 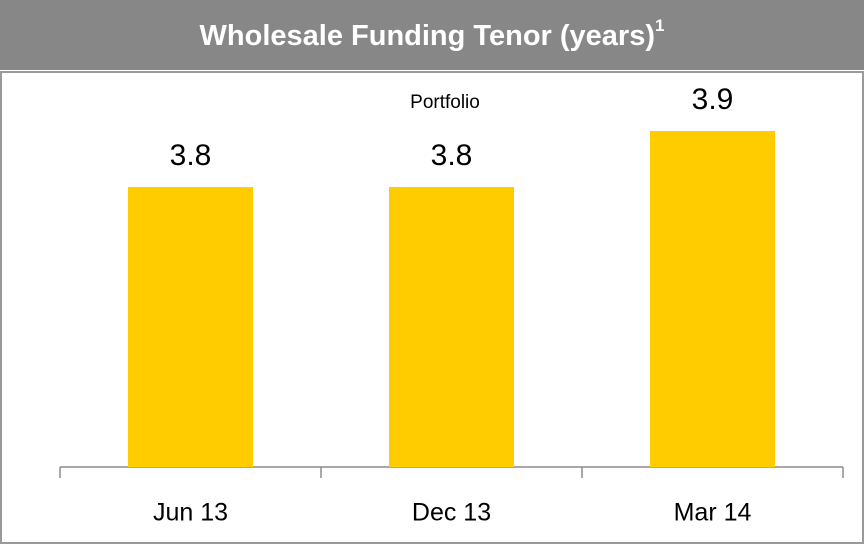 I want to click on x-tick-label: Dec 13, so click(x=451, y=513).